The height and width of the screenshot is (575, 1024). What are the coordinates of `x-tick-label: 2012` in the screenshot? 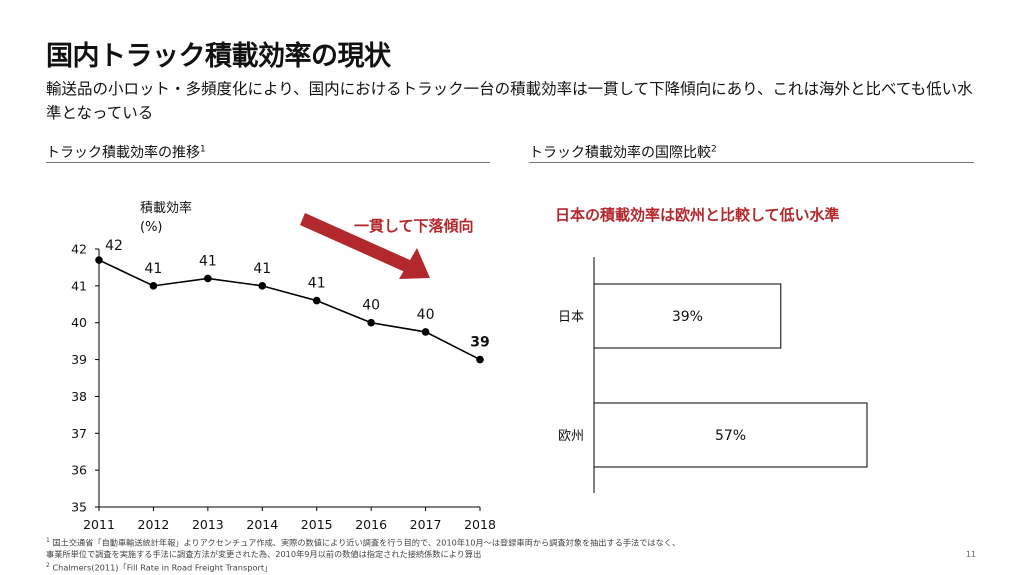 It's located at (154, 524).